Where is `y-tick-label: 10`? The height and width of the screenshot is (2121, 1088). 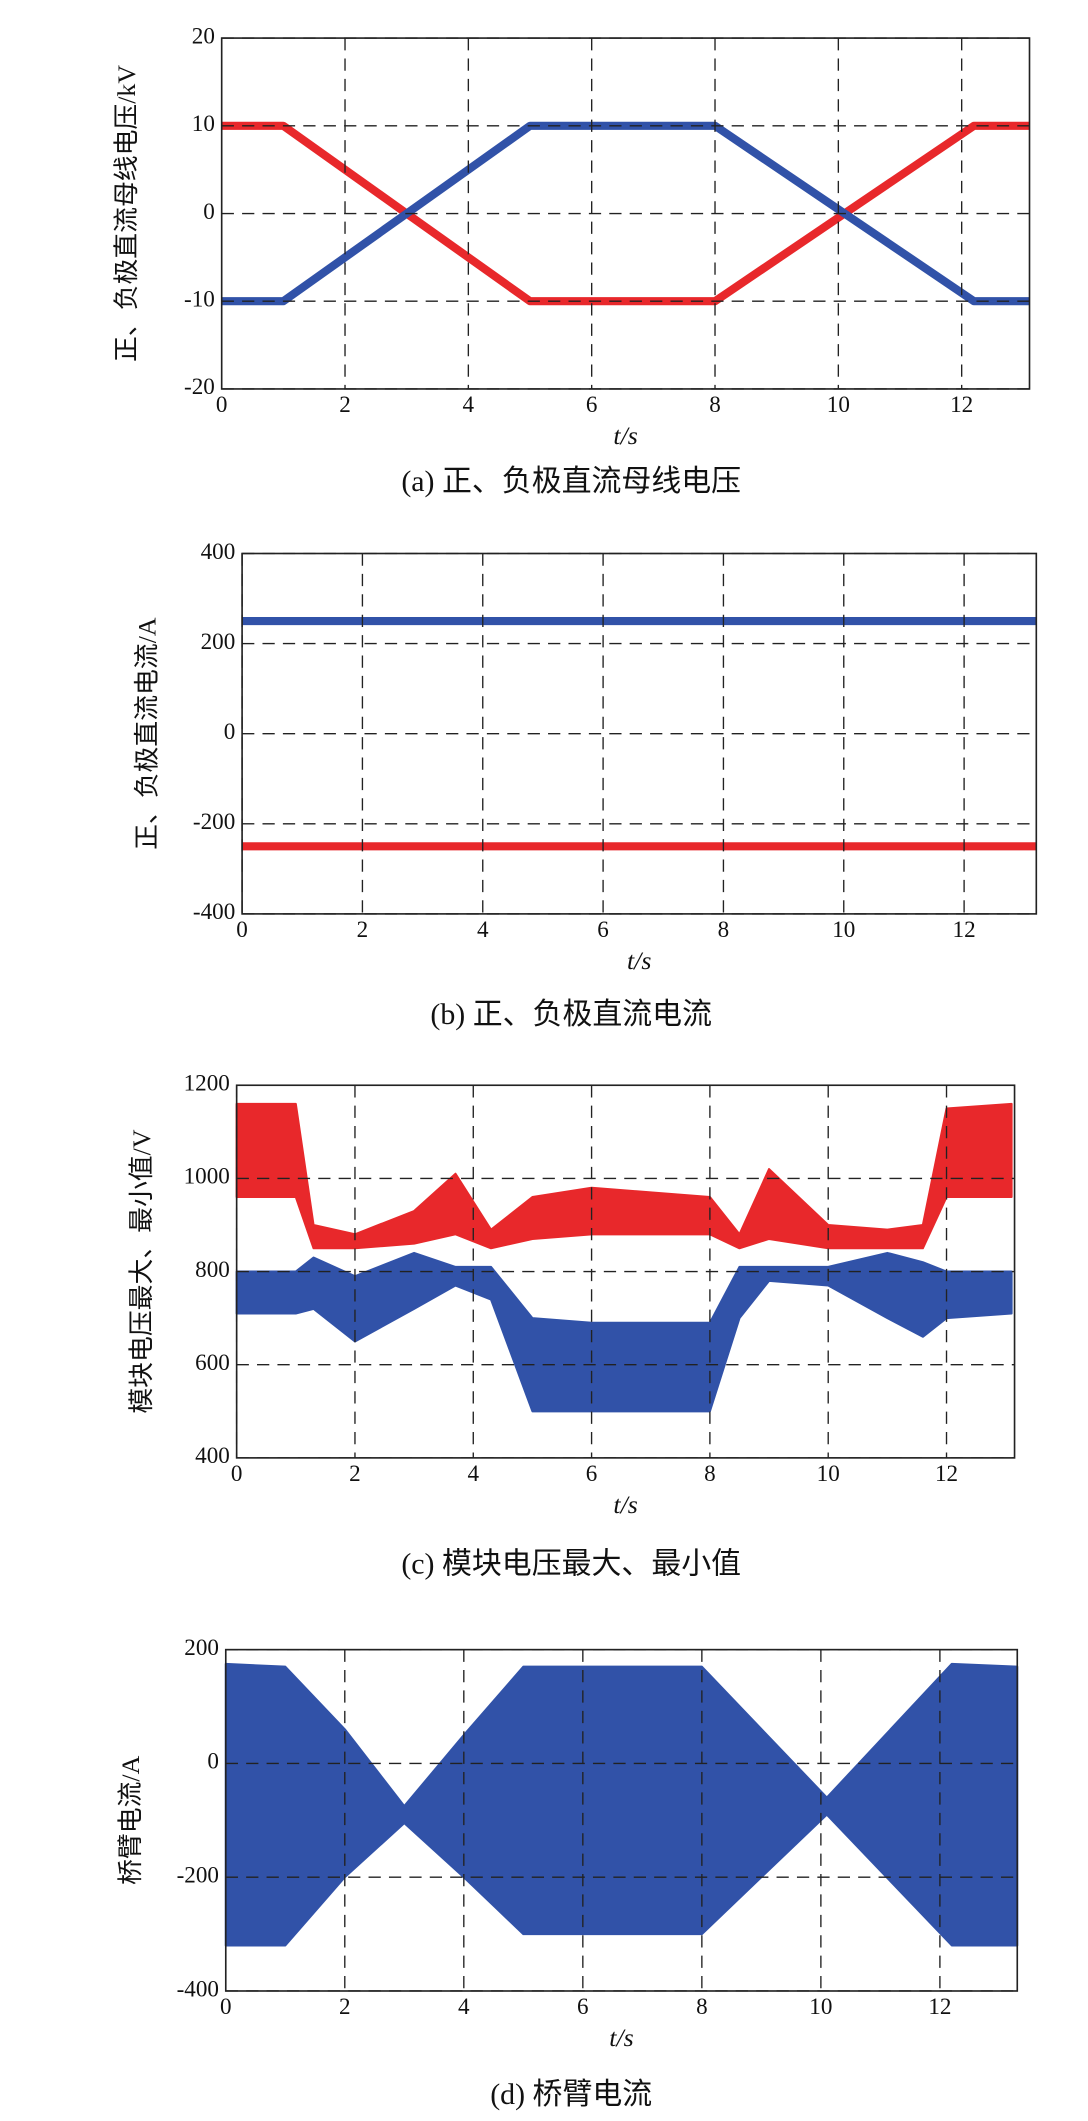 y-tick-label: 10 is located at coordinates (203, 123).